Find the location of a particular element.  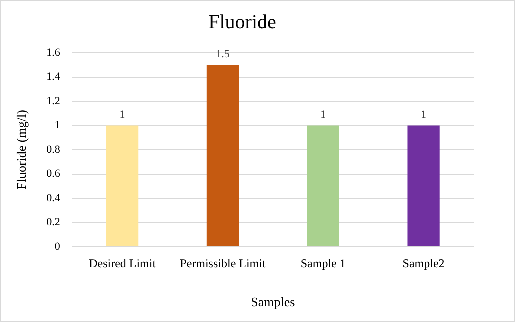

y-tick-label: 0.4 is located at coordinates (53, 198).